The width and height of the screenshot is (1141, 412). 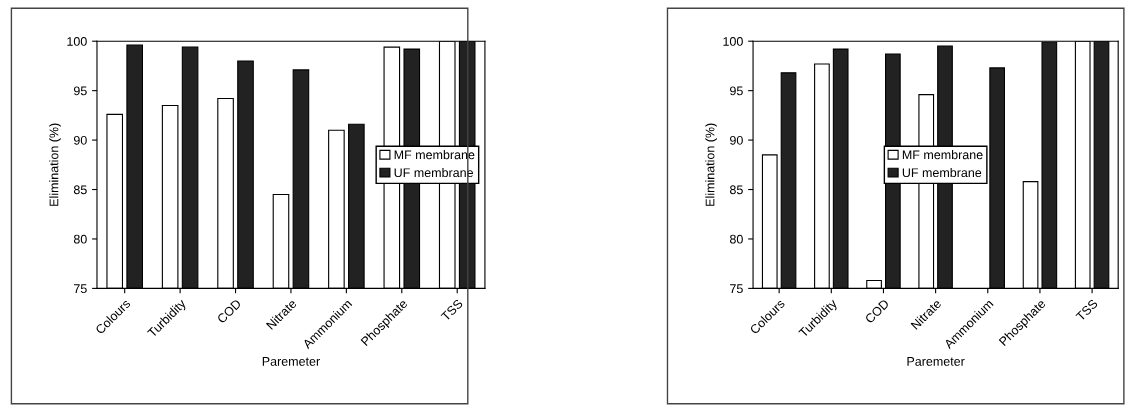 I want to click on legend-label: UF membrane, so click(x=942, y=172).